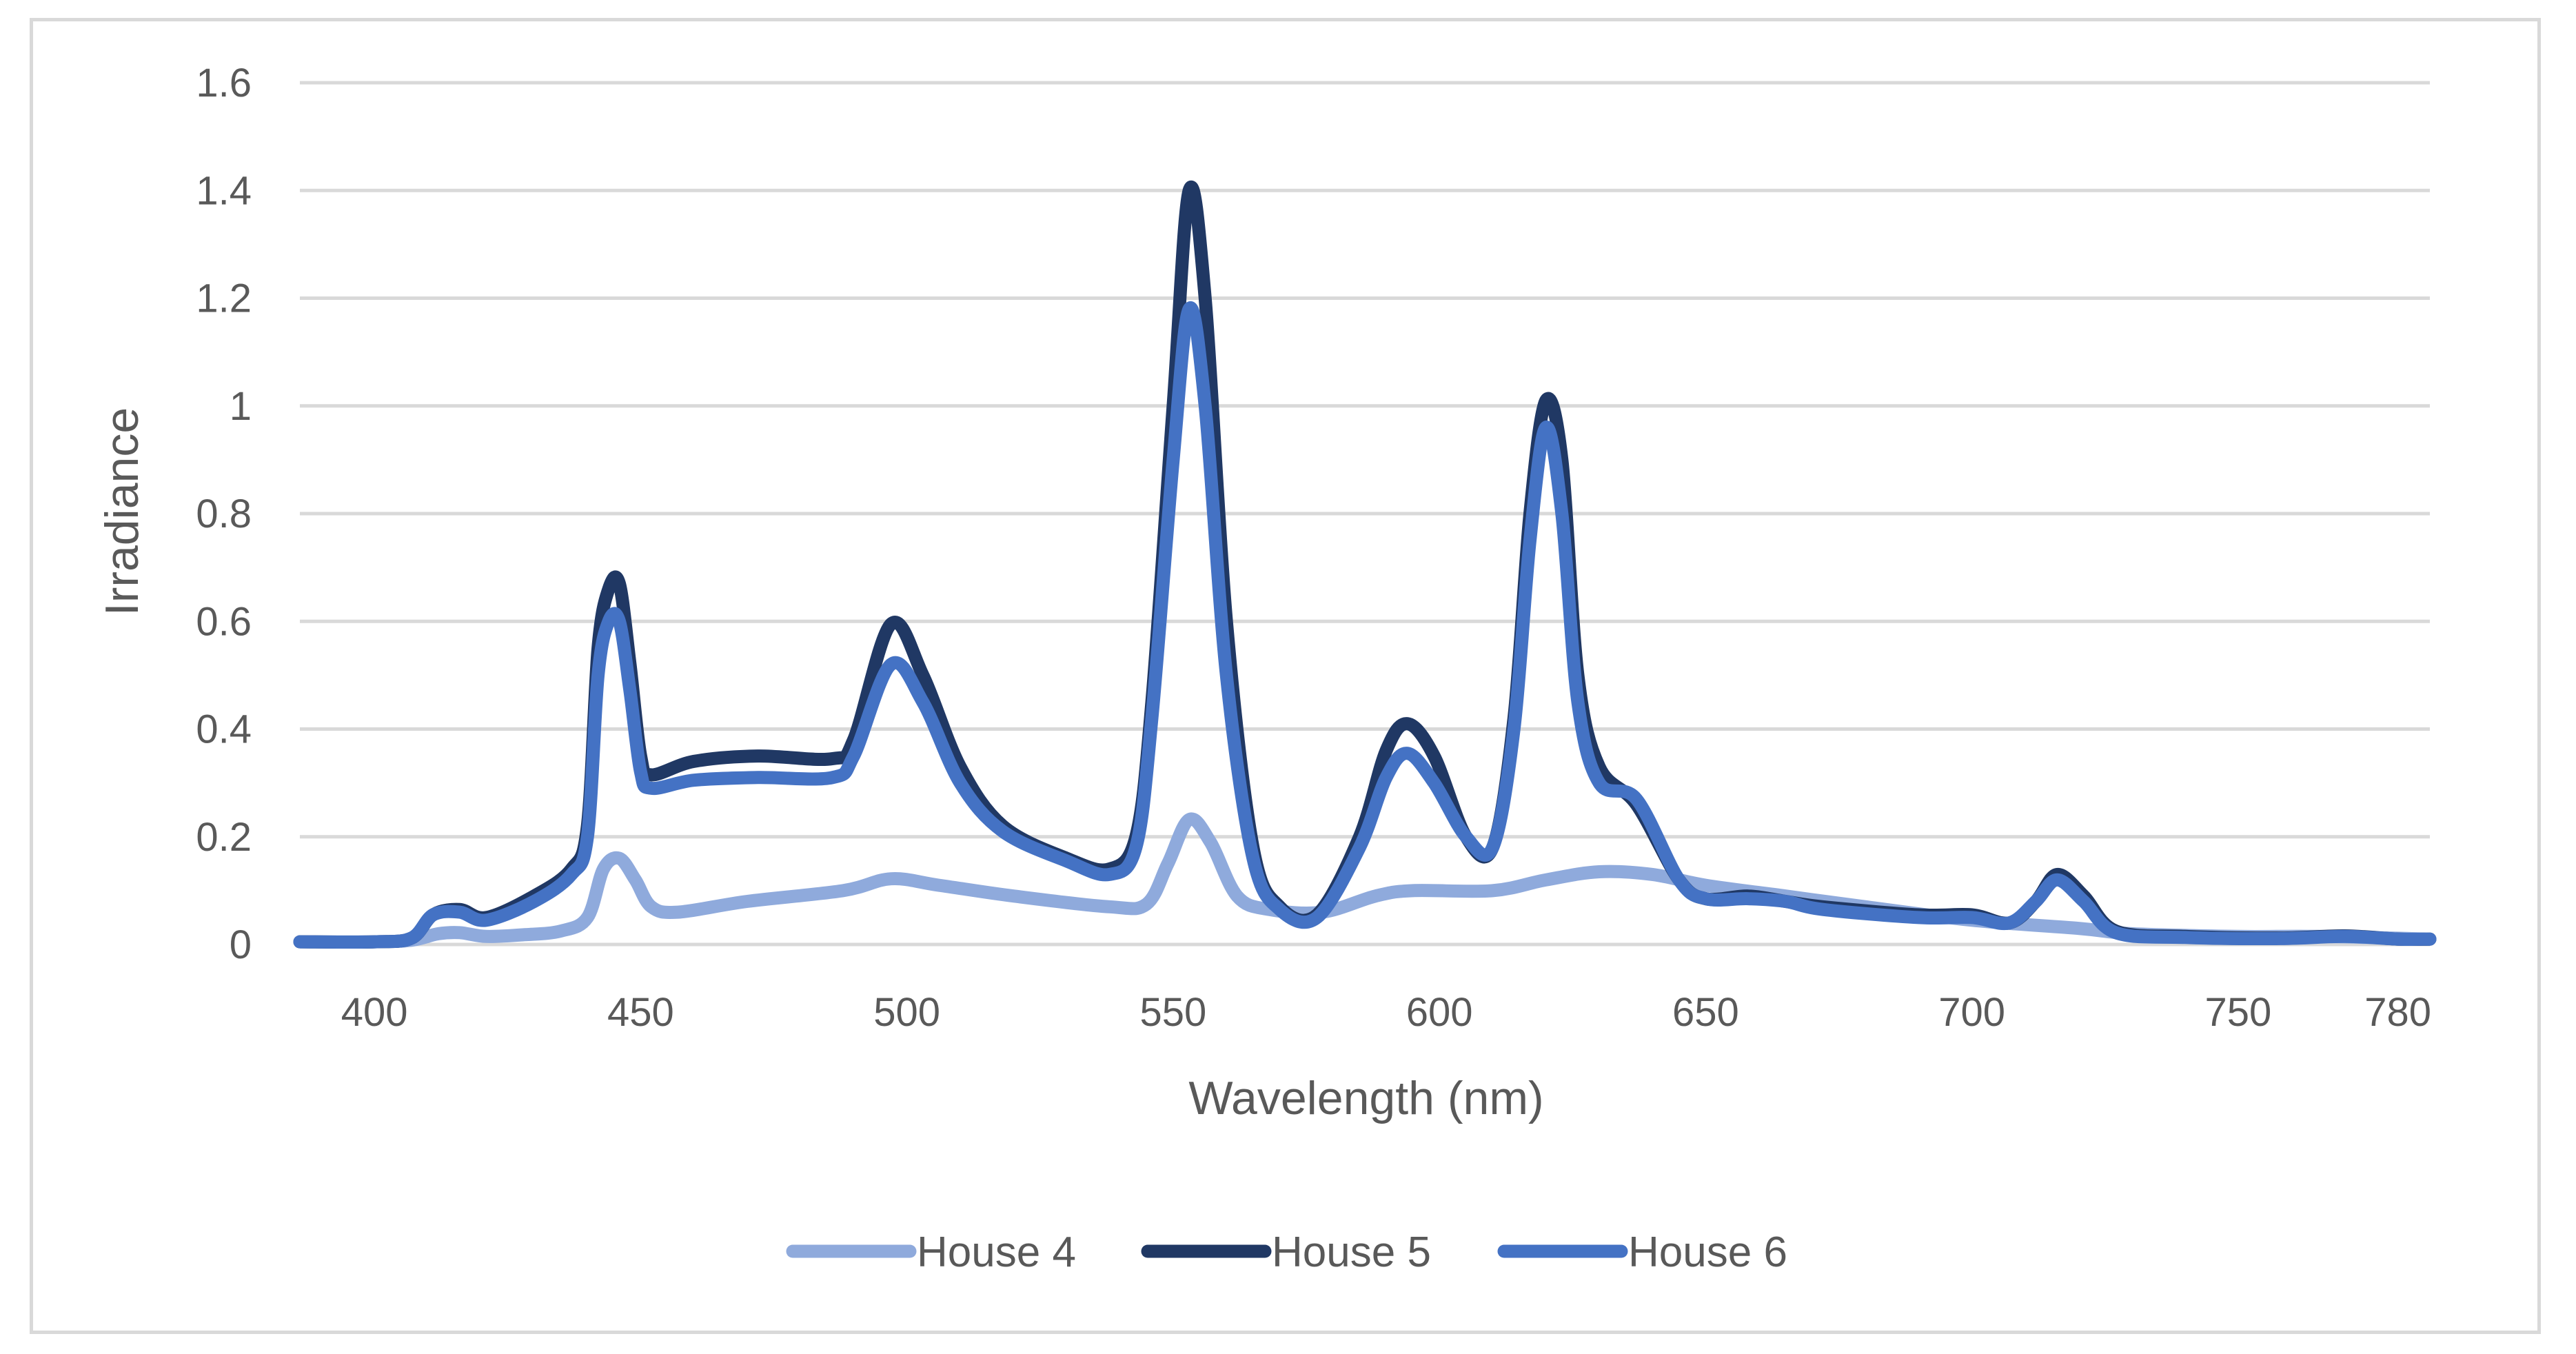 Image resolution: width=2576 pixels, height=1354 pixels. I want to click on x-tick-label: 600, so click(1439, 1012).